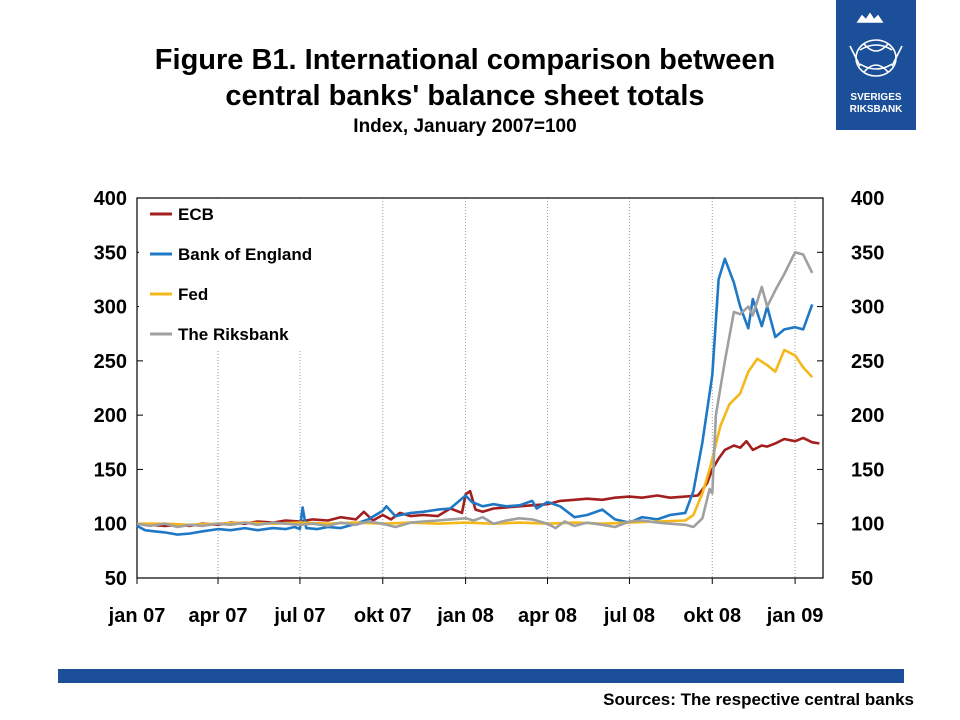 The height and width of the screenshot is (720, 960). What do you see at coordinates (867, 416) in the screenshot?
I see `y-tick-label-right: 200` at bounding box center [867, 416].